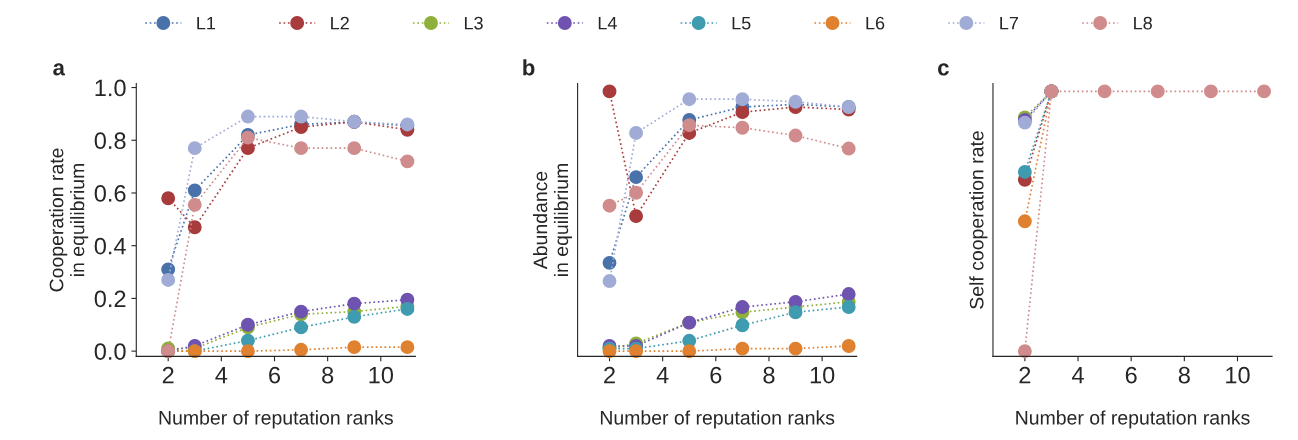  I want to click on y-axis-title: Cooperation rate in equilibrium, so click(69, 220).